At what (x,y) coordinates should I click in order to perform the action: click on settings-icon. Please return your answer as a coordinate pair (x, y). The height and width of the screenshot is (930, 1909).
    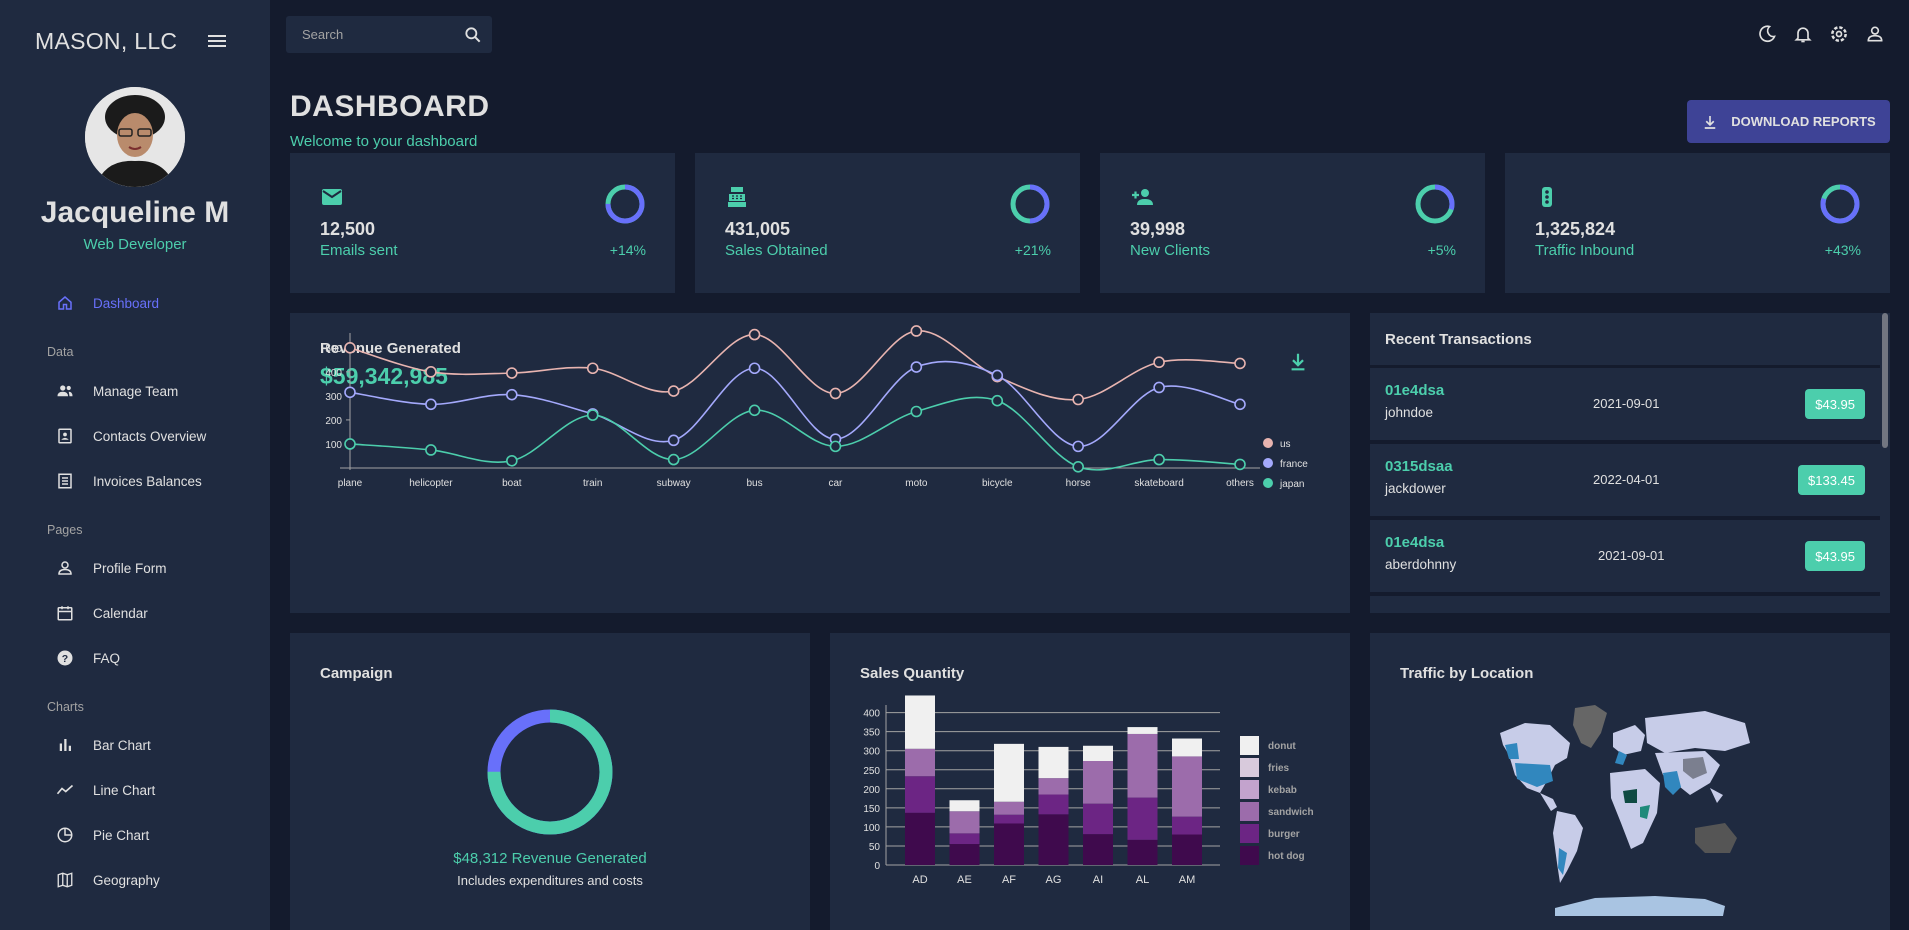
    Looking at the image, I should click on (1839, 34).